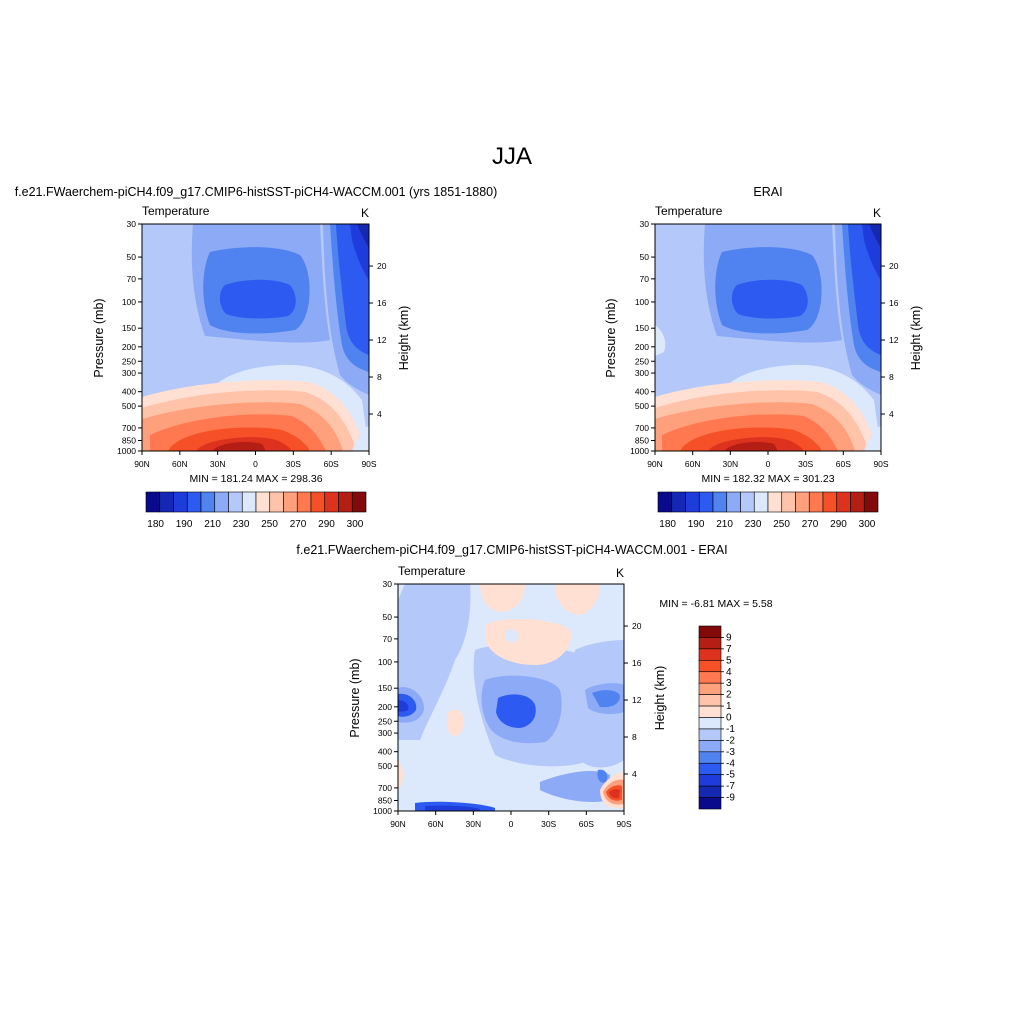 The image size is (1024, 1024). I want to click on colorbar-label: -1, so click(730, 729).